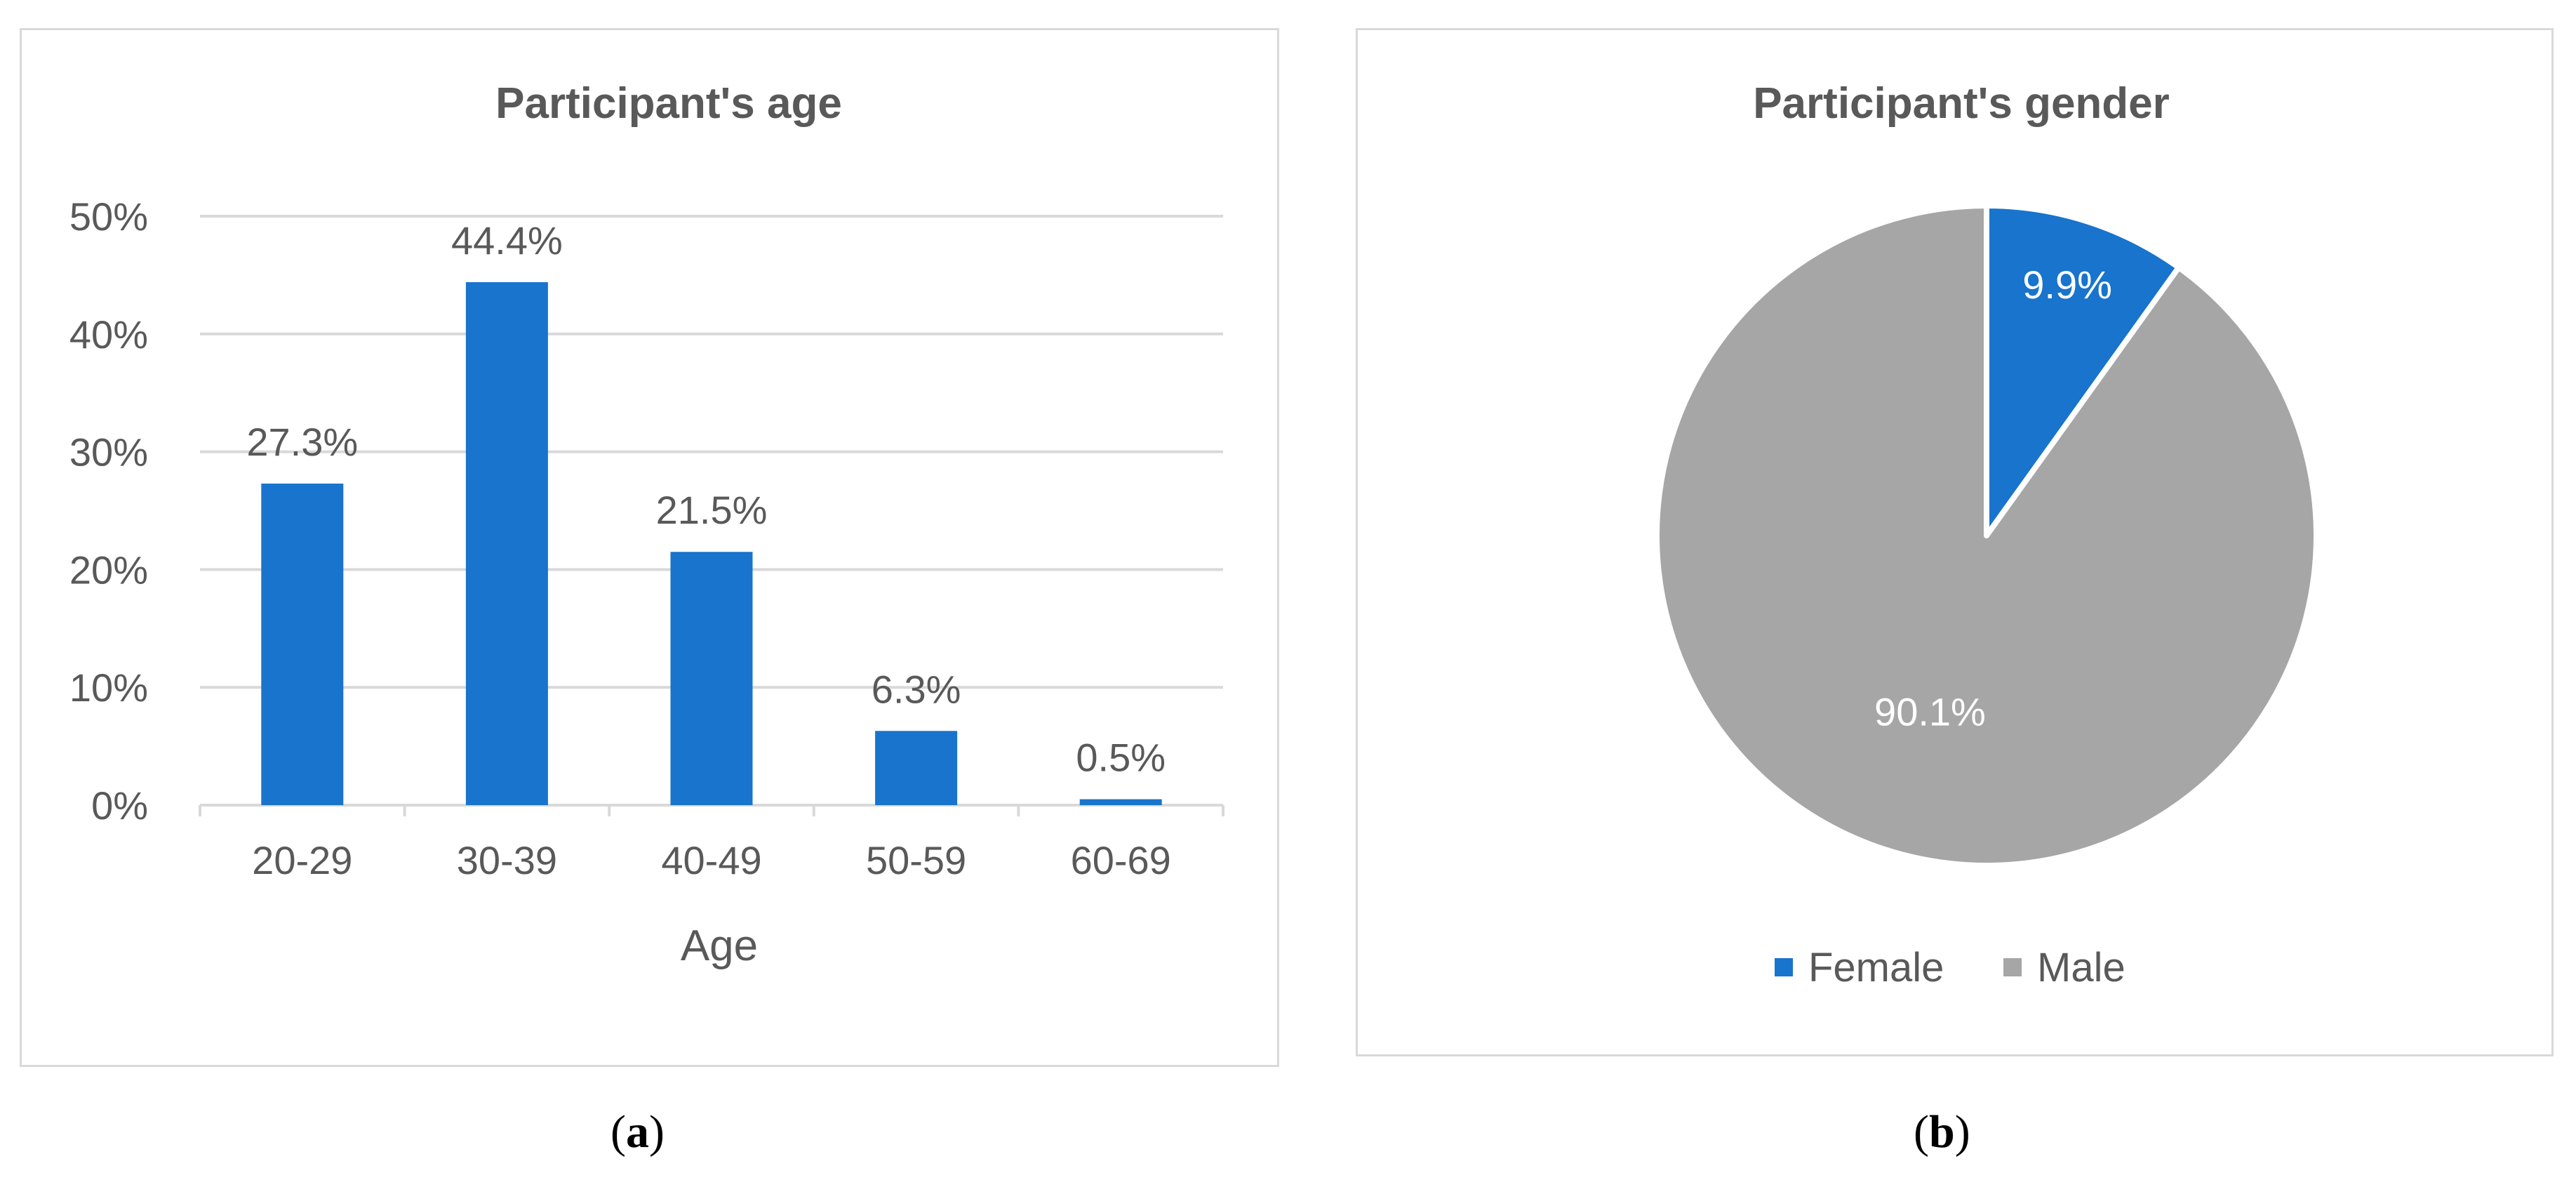 This screenshot has width=2576, height=1187. I want to click on bar-data-label: 0.5%, so click(1121, 758).